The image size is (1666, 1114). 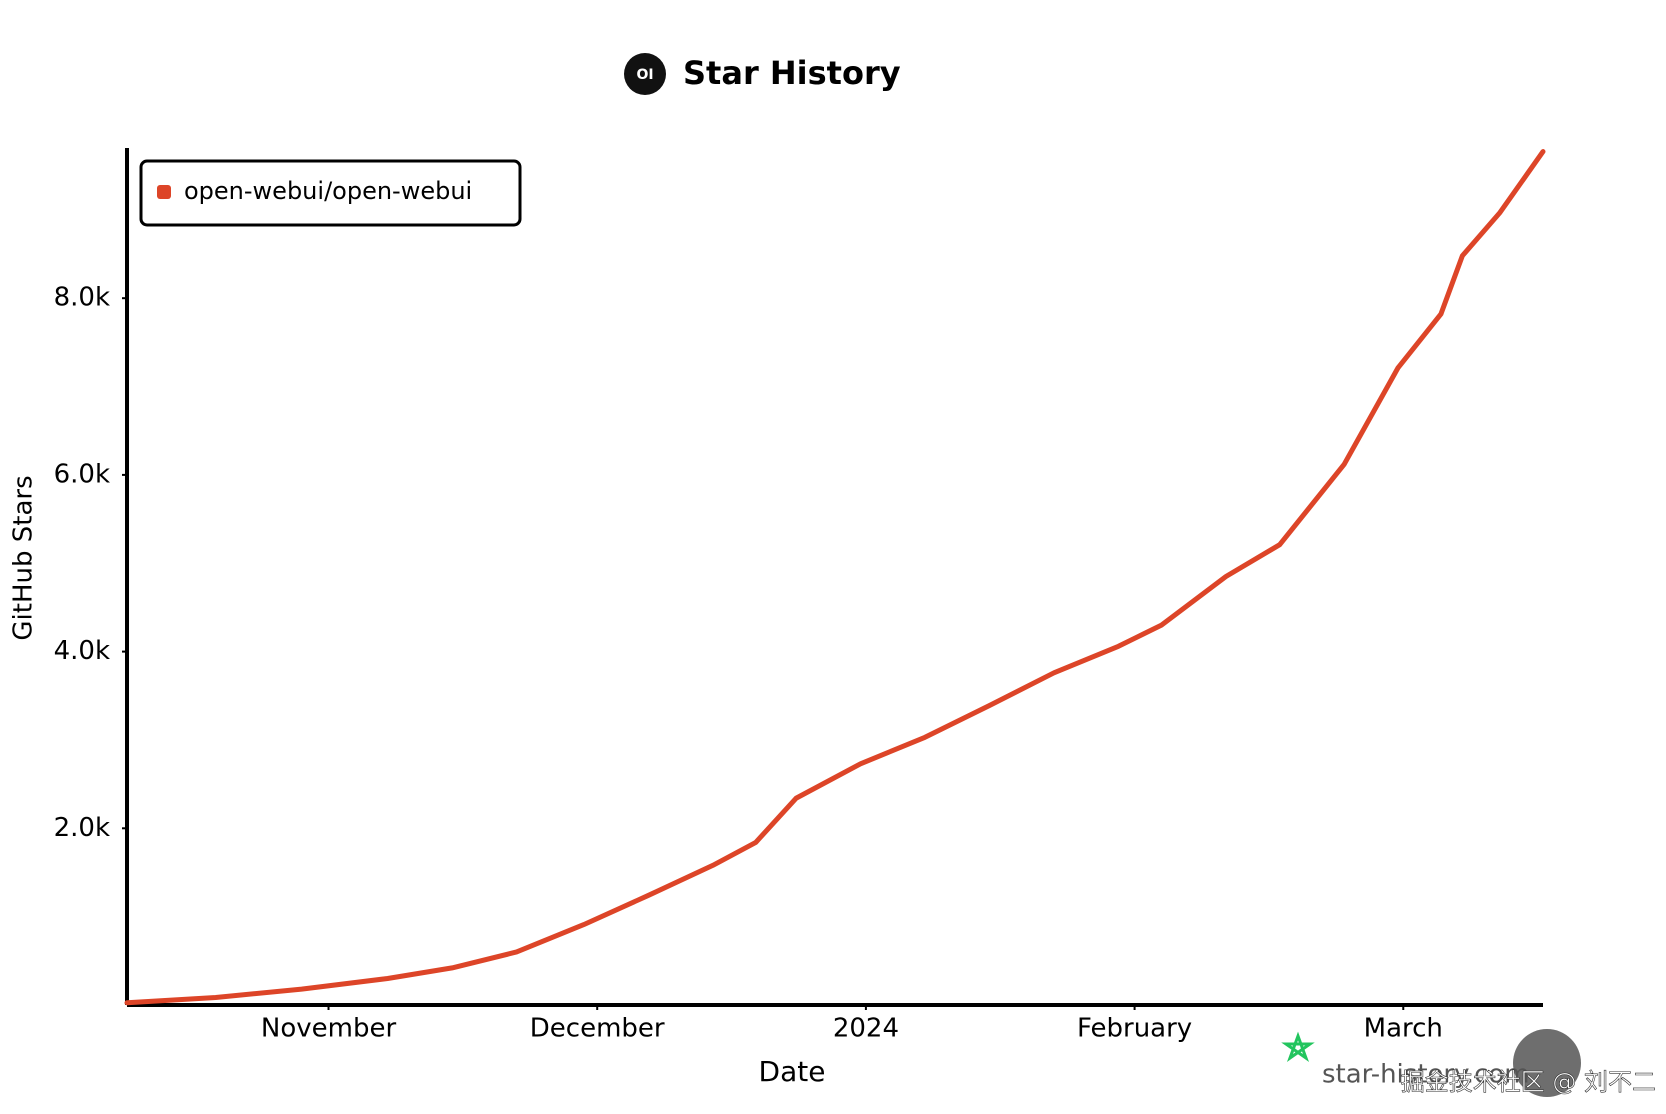 What do you see at coordinates (329, 1029) in the screenshot?
I see `x-tick-label: November` at bounding box center [329, 1029].